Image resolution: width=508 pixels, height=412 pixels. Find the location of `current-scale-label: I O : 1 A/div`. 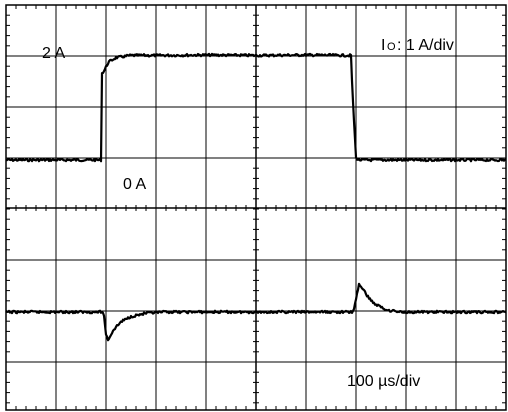

current-scale-label: I O : 1 A/div is located at coordinates (417, 45).